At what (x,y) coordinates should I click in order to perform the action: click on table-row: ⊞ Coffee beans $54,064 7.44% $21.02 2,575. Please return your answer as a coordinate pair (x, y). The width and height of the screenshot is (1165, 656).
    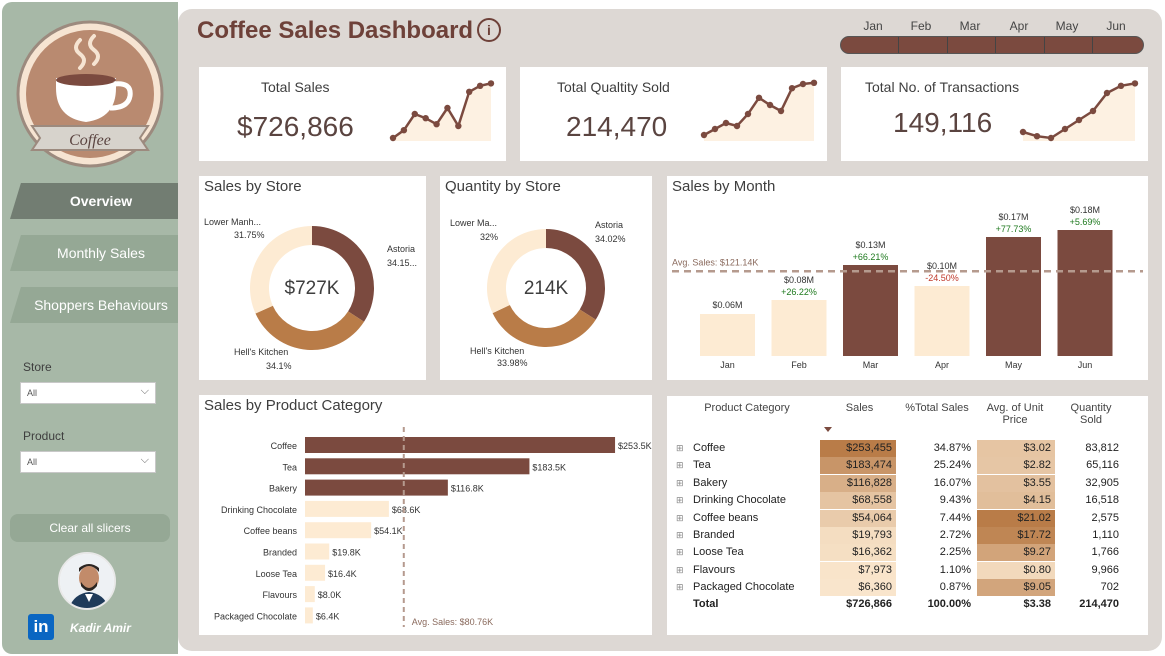
    Looking at the image, I should click on (907, 518).